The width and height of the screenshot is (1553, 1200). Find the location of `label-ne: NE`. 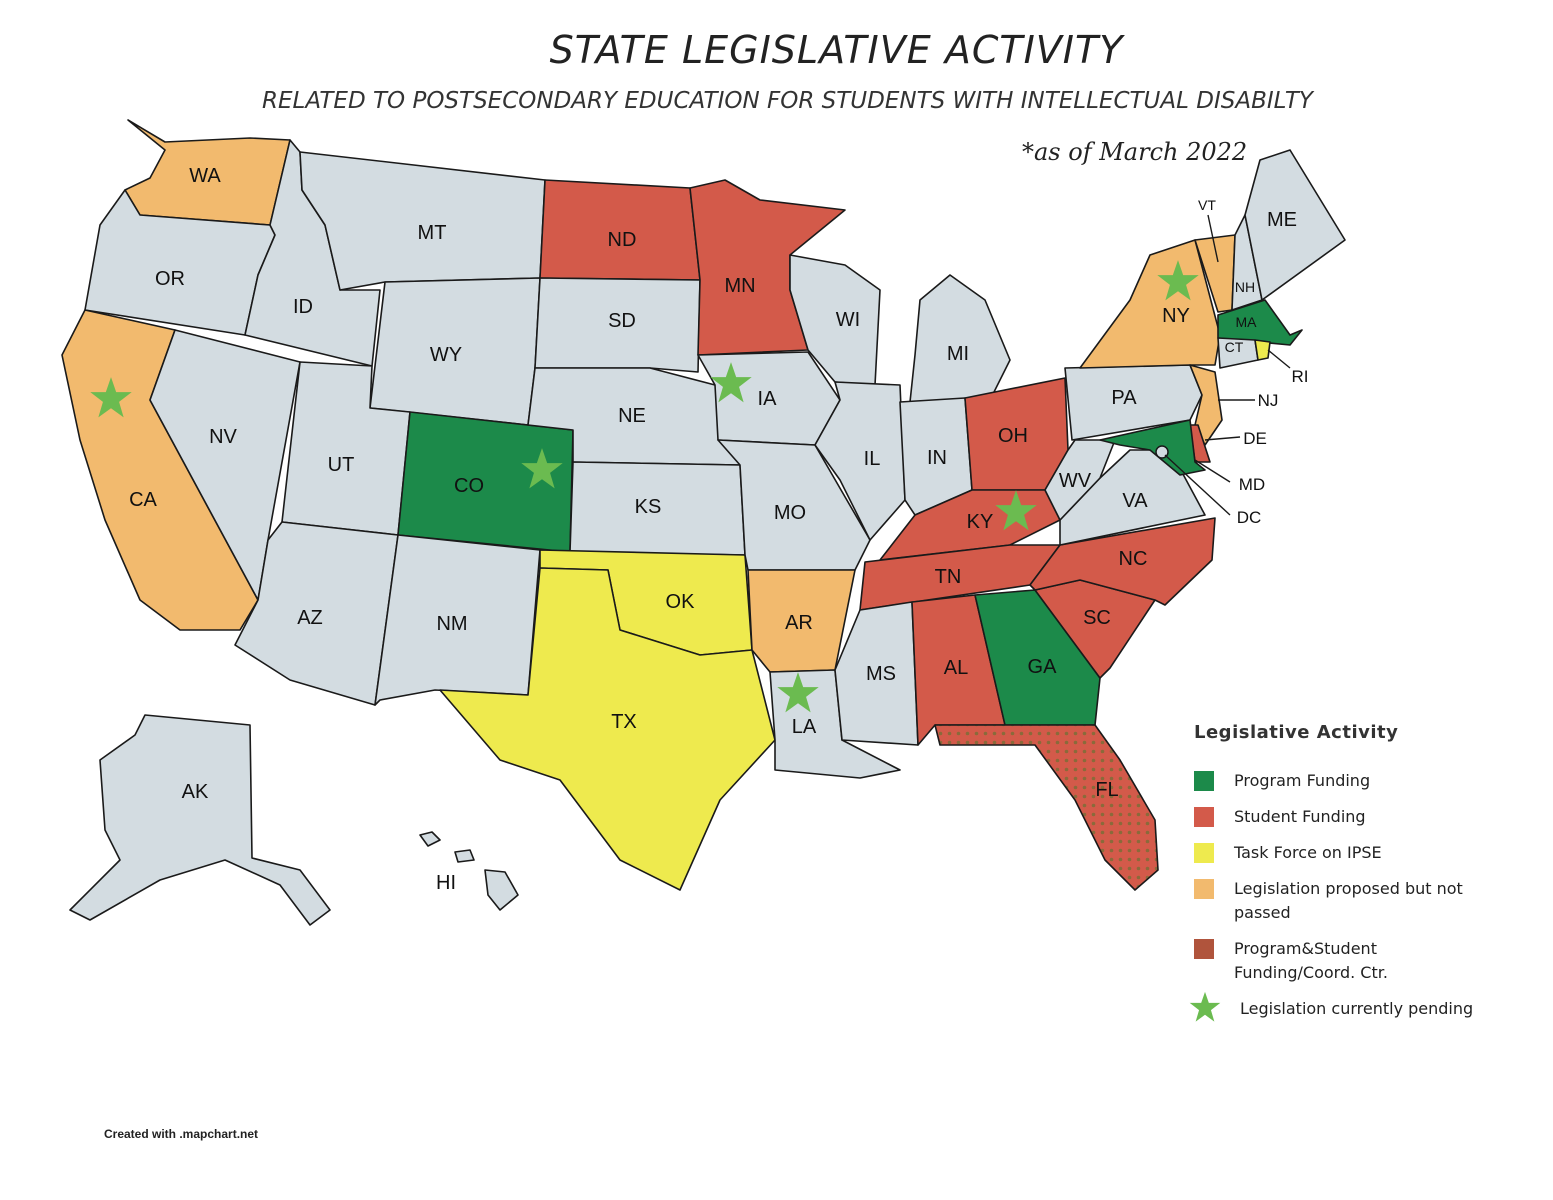

label-ne: NE is located at coordinates (632, 416).